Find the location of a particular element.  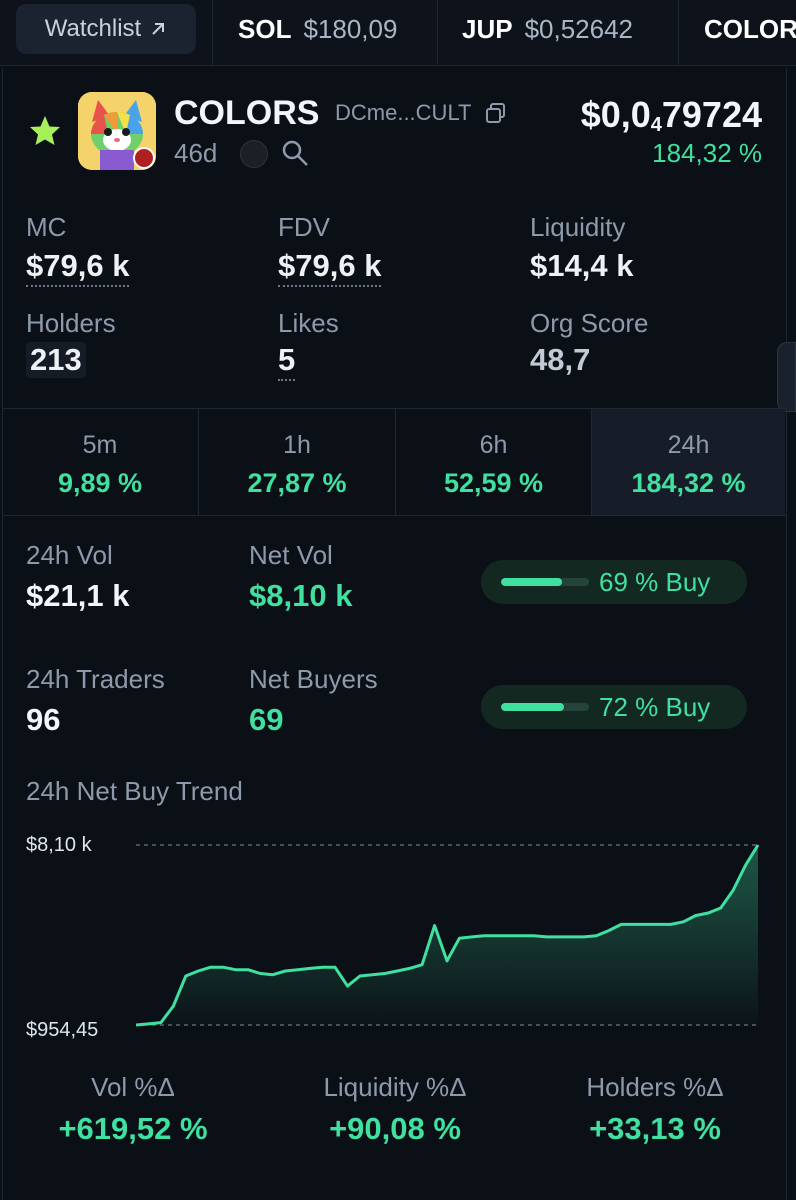

search-icon is located at coordinates (295, 153).